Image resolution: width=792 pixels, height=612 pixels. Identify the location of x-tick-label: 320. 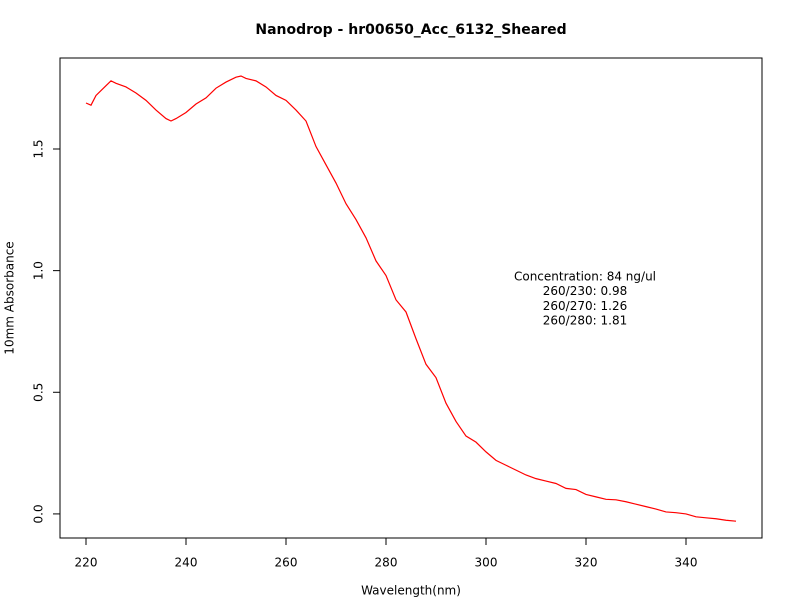
(586, 563).